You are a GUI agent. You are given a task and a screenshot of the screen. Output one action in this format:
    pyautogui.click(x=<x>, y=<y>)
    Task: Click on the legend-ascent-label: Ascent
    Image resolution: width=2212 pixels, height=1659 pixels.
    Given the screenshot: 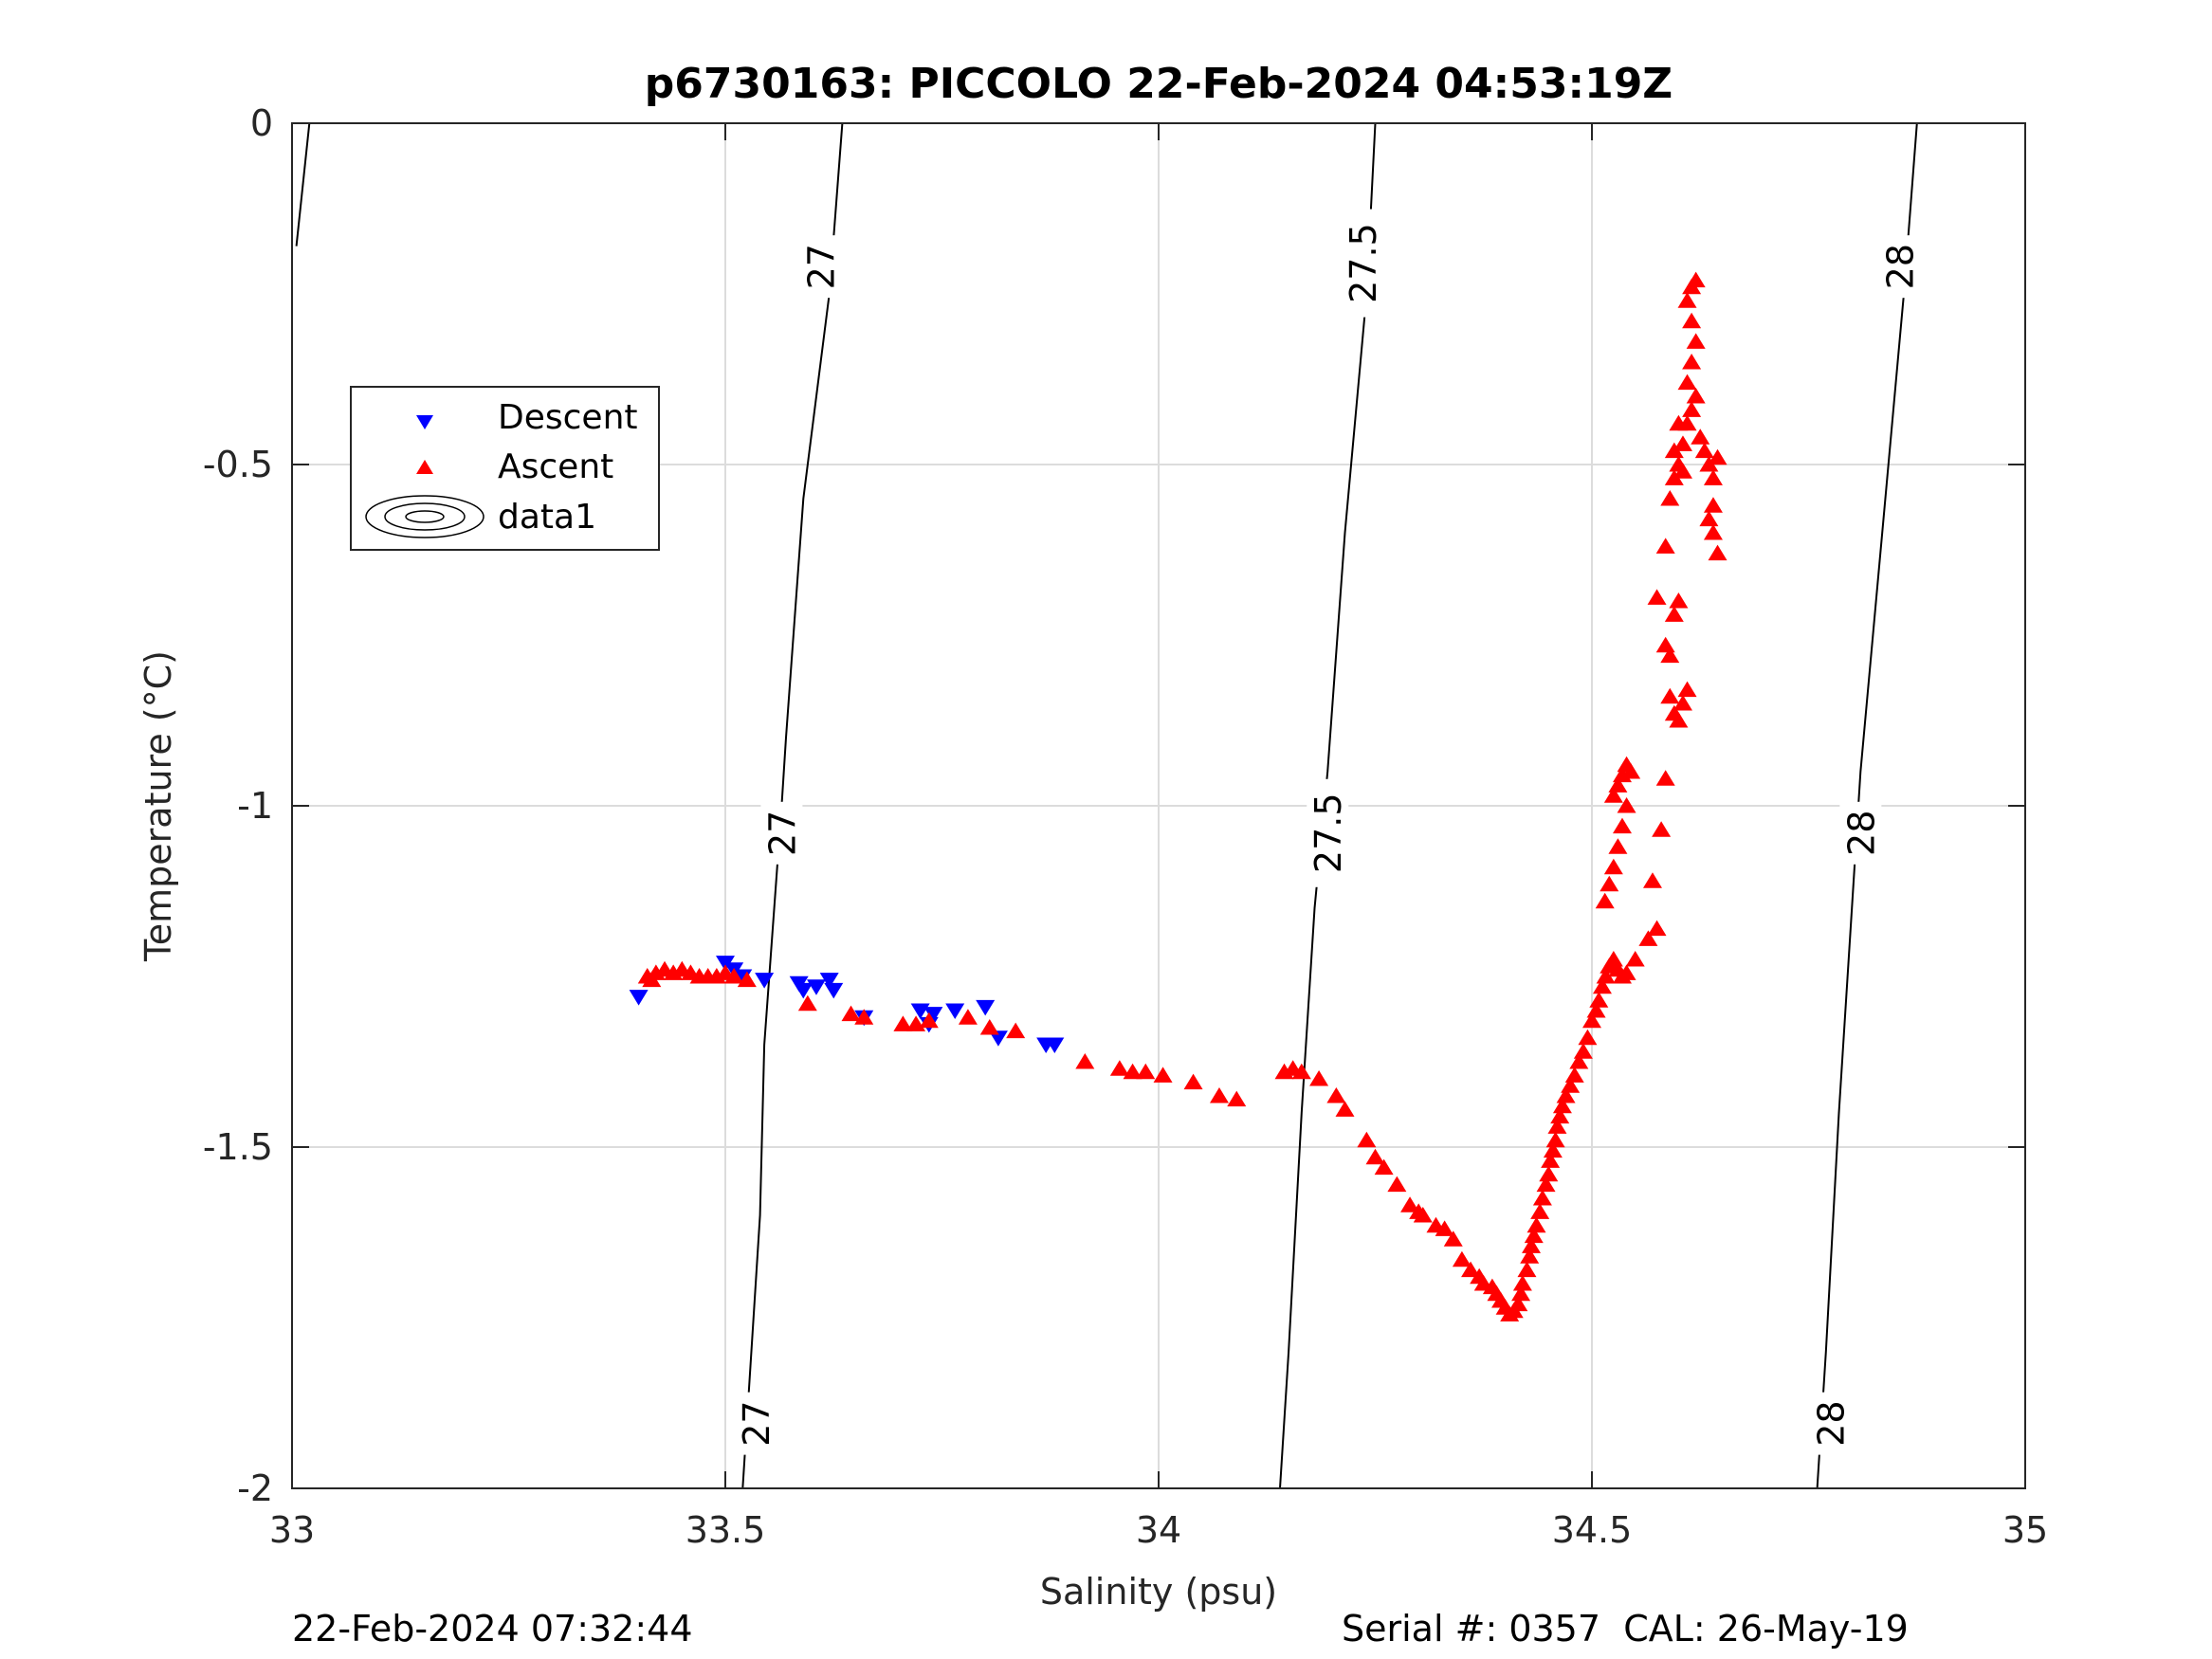 What is the action you would take?
    pyautogui.click(x=555, y=466)
    